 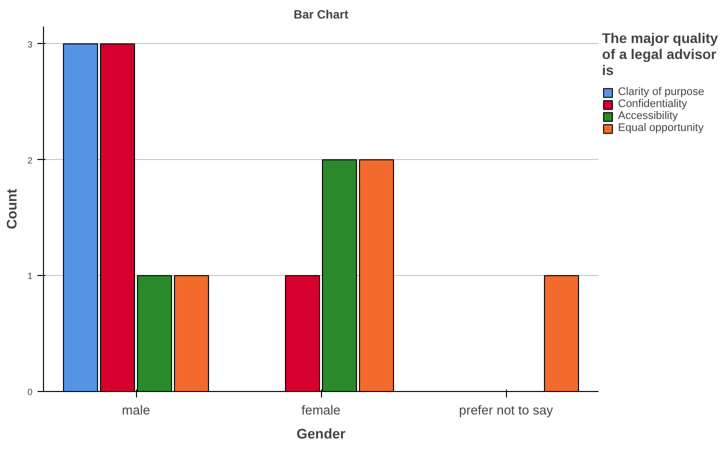 What do you see at coordinates (136, 410) in the screenshot?
I see `x-tick-label: male` at bounding box center [136, 410].